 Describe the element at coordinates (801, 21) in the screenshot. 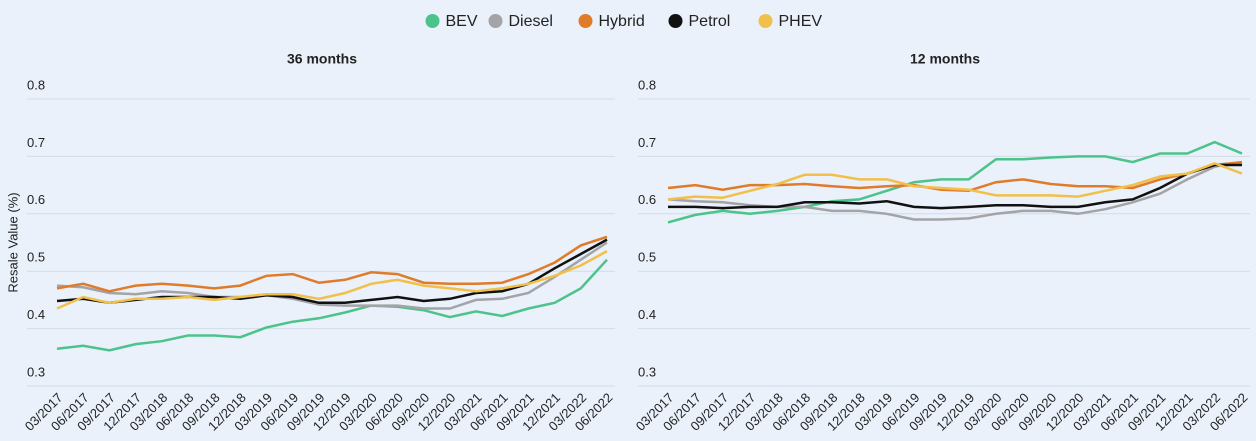

I see `legend-label: PHEV` at that location.